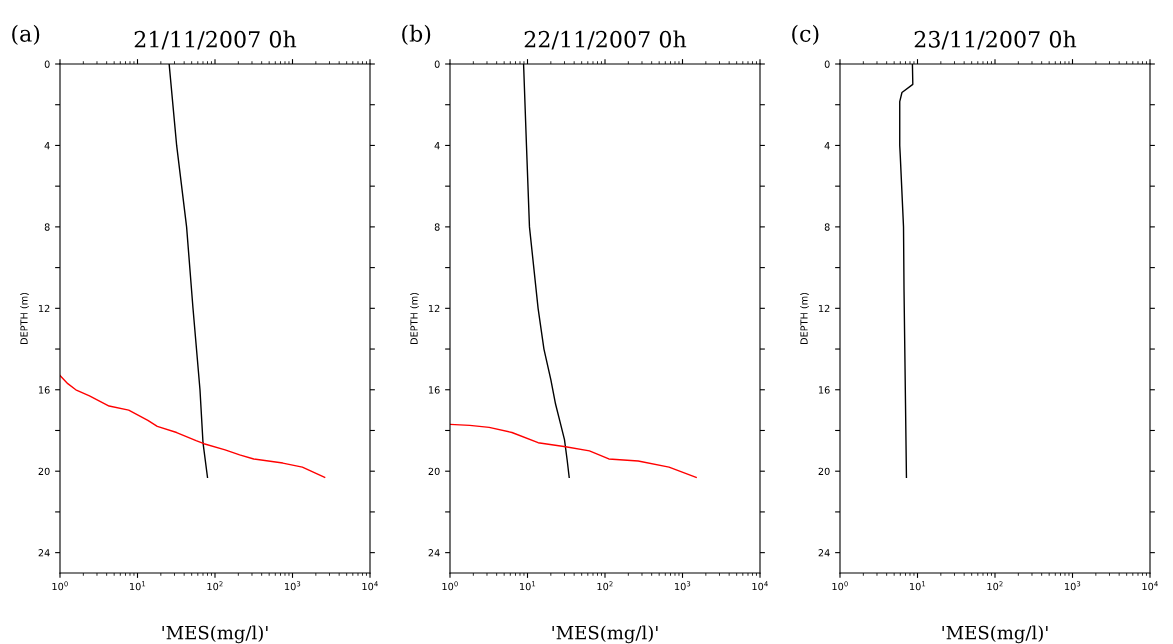  What do you see at coordinates (416, 35) in the screenshot?
I see `text: (b)` at bounding box center [416, 35].